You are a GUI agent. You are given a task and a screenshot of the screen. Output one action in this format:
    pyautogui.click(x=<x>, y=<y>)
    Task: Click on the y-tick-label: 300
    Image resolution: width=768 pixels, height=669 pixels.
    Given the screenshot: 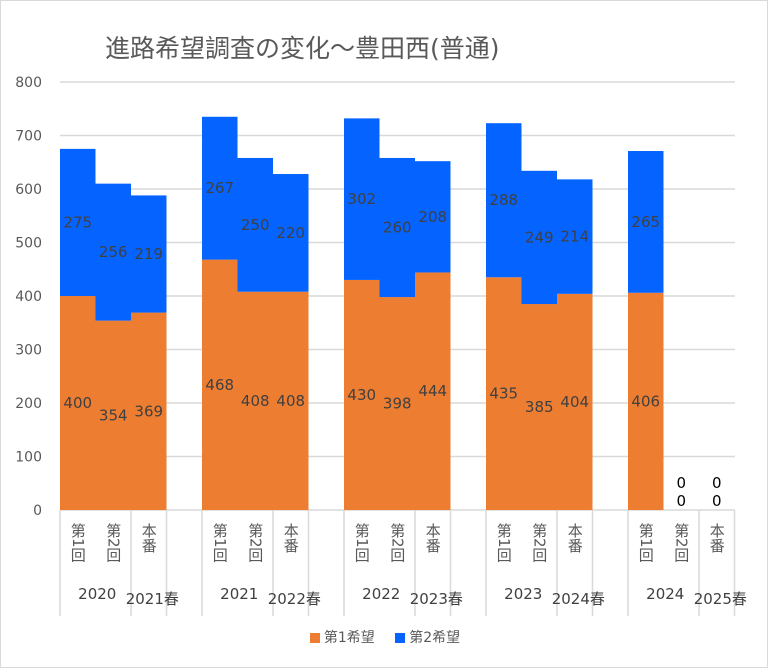 What is the action you would take?
    pyautogui.click(x=28, y=351)
    